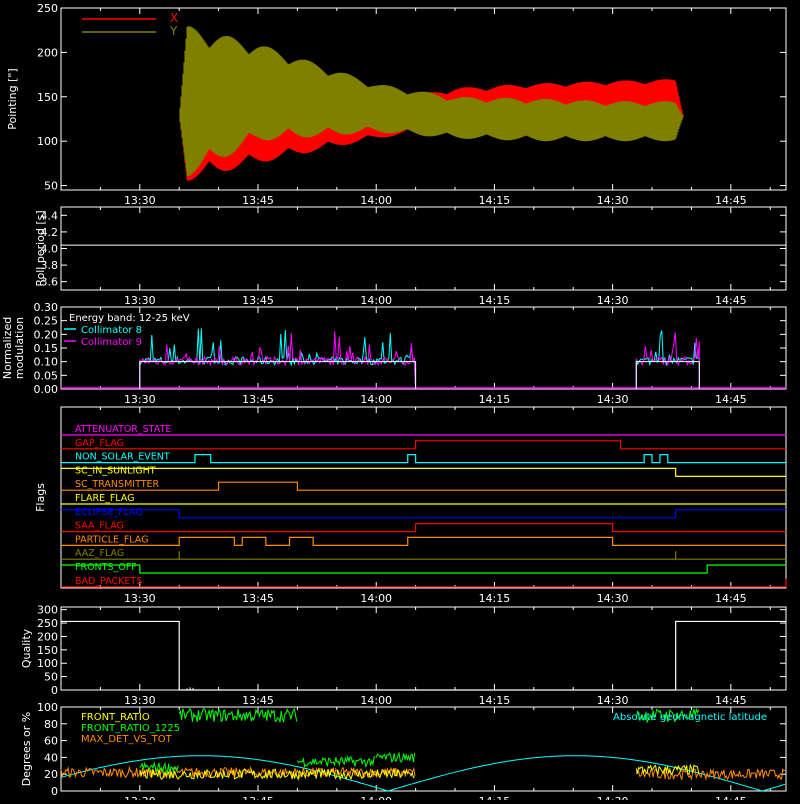  What do you see at coordinates (50, 249) in the screenshot?
I see `y-tick-label: 4.0` at bounding box center [50, 249].